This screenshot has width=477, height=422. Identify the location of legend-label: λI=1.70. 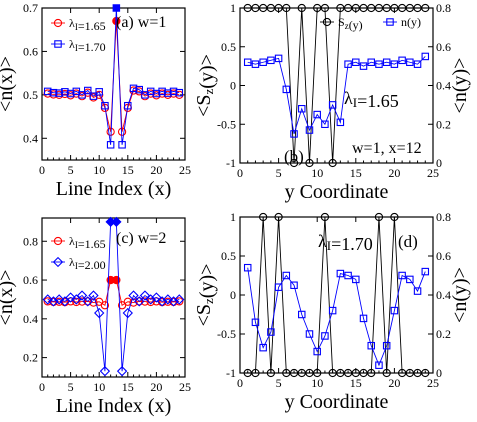
(87, 45).